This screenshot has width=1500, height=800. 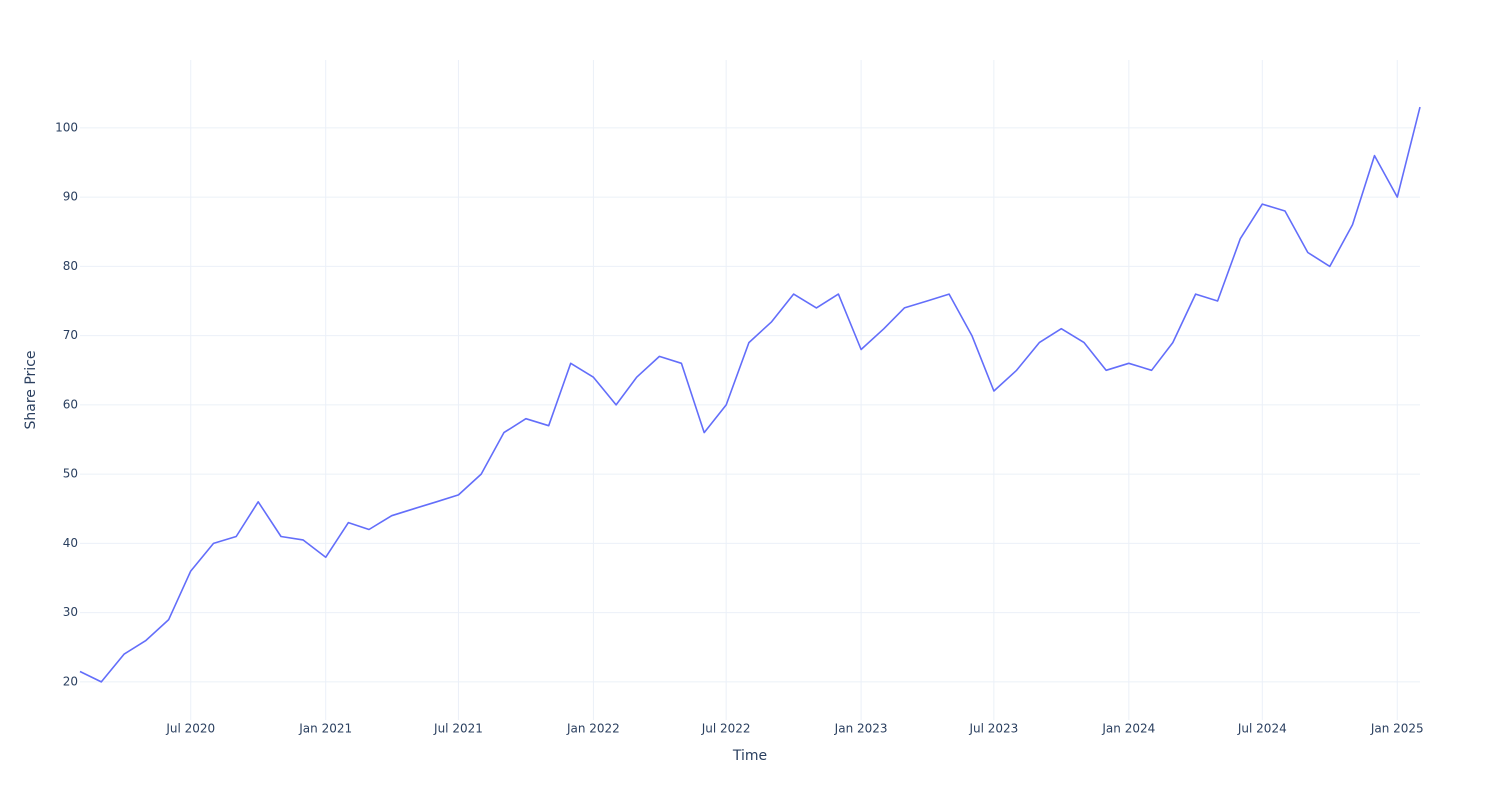 What do you see at coordinates (458, 729) in the screenshot?
I see `x-tick-label: Jul 2021` at bounding box center [458, 729].